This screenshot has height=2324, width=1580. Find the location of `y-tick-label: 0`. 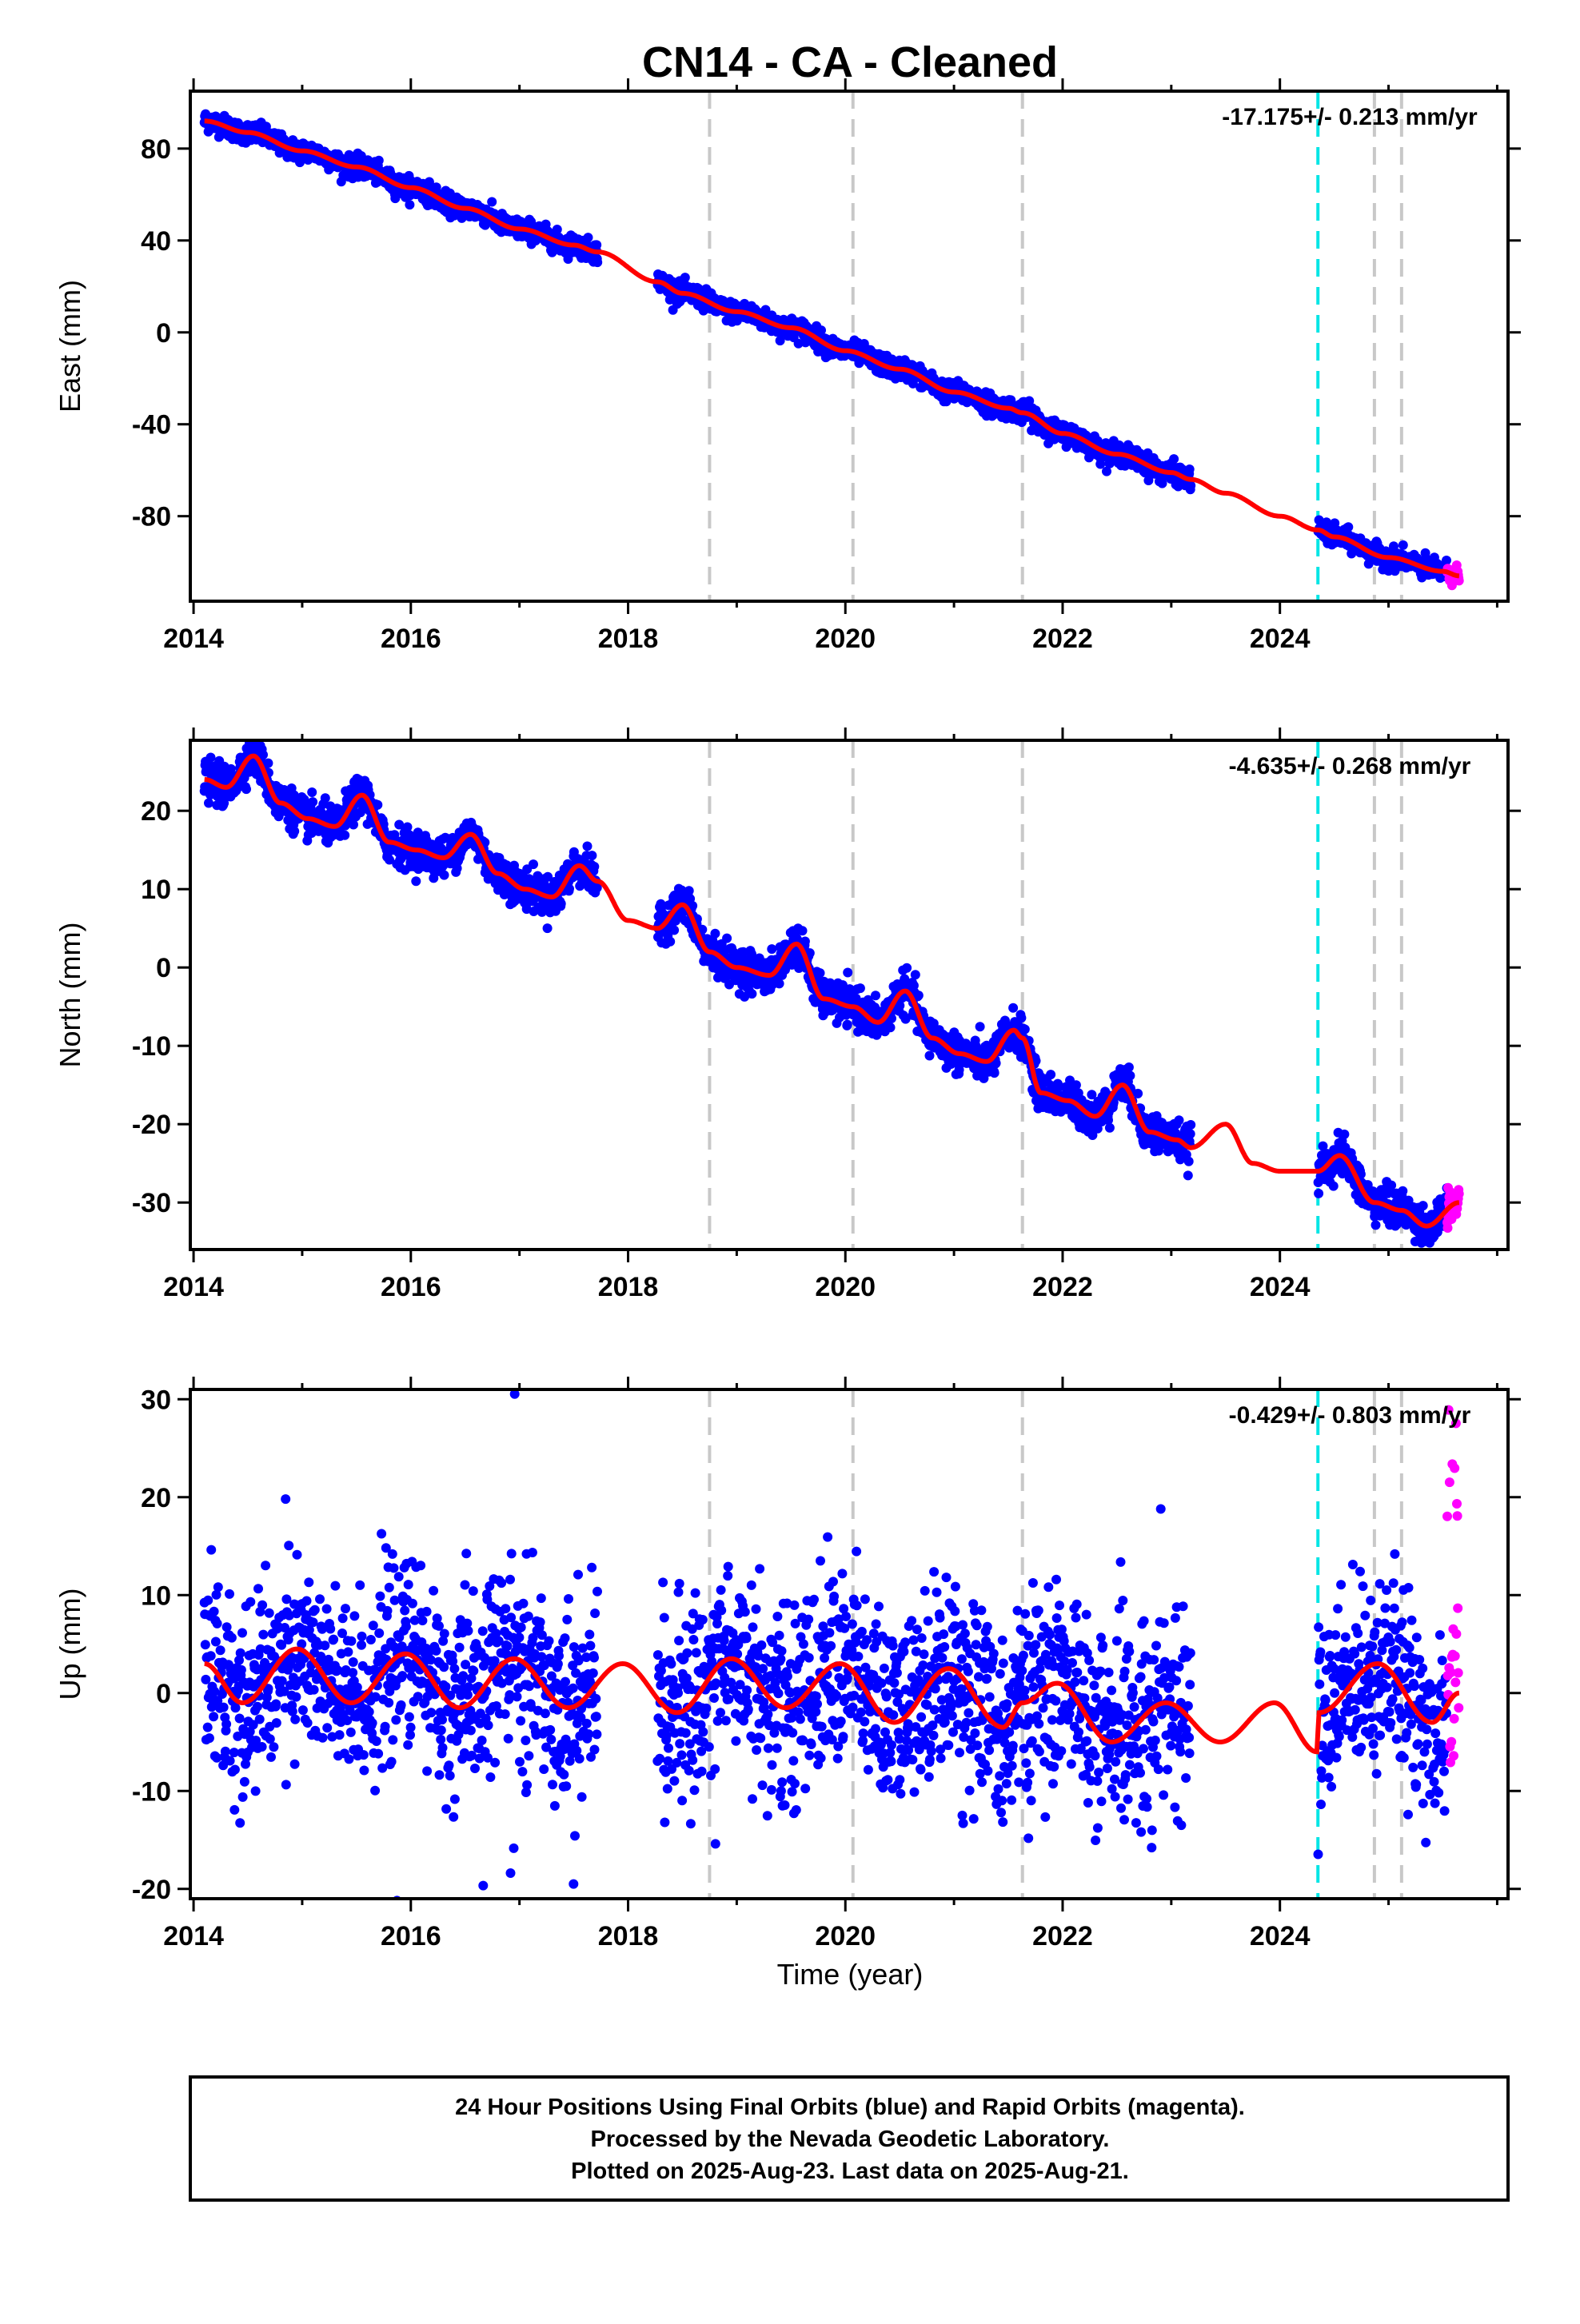

y-tick-label: 0 is located at coordinates (163, 333).